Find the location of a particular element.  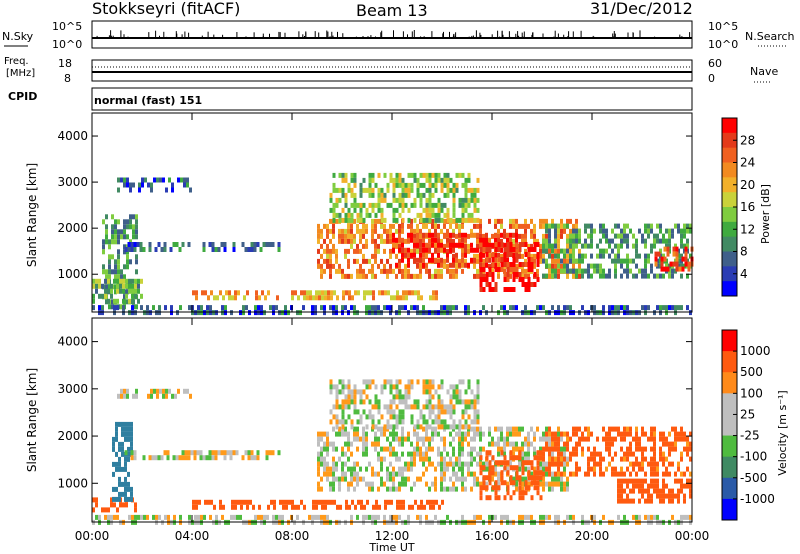

nsky-left-top: 10^5 is located at coordinates (67, 26).